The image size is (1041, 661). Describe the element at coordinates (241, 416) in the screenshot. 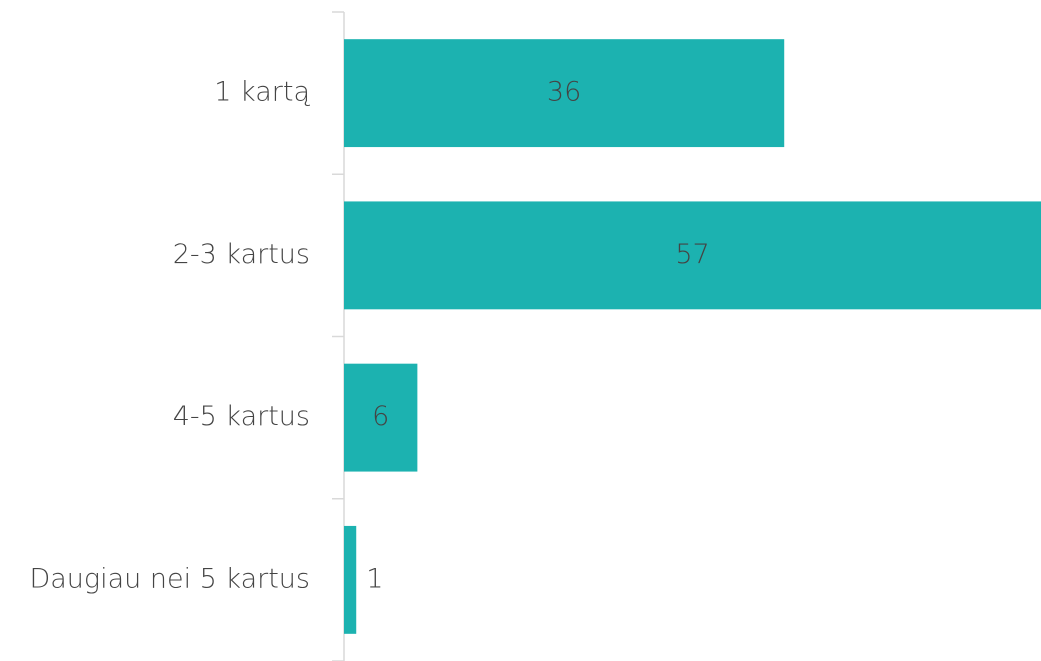

I see `y-tick-label: 4-5 kartus` at that location.